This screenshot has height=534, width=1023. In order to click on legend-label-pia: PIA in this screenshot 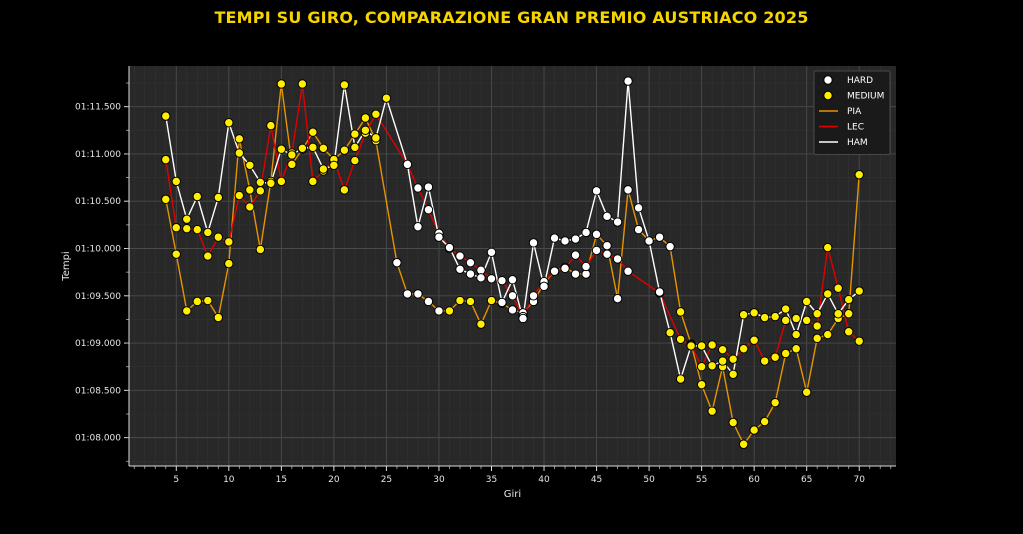, I will do `click(854, 112)`.